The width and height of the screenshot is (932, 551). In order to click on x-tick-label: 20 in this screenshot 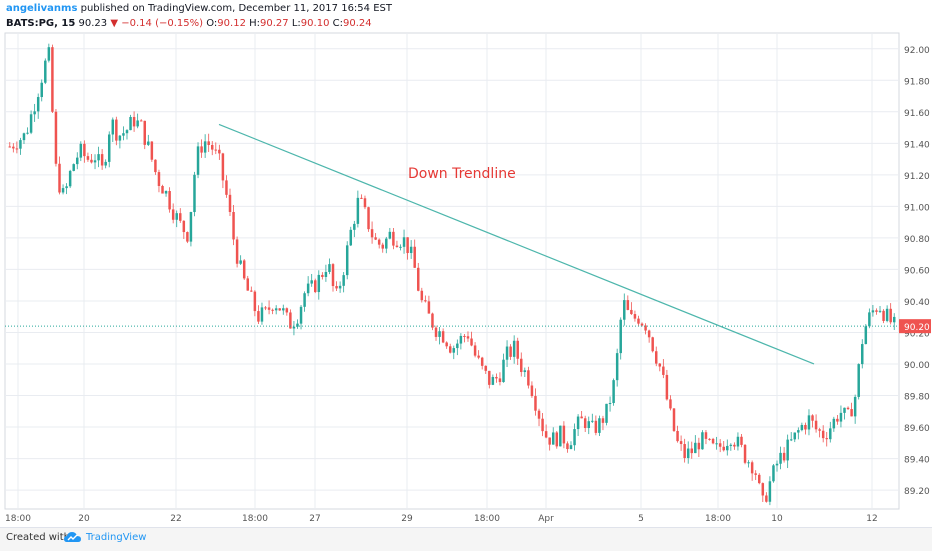, I will do `click(84, 519)`.